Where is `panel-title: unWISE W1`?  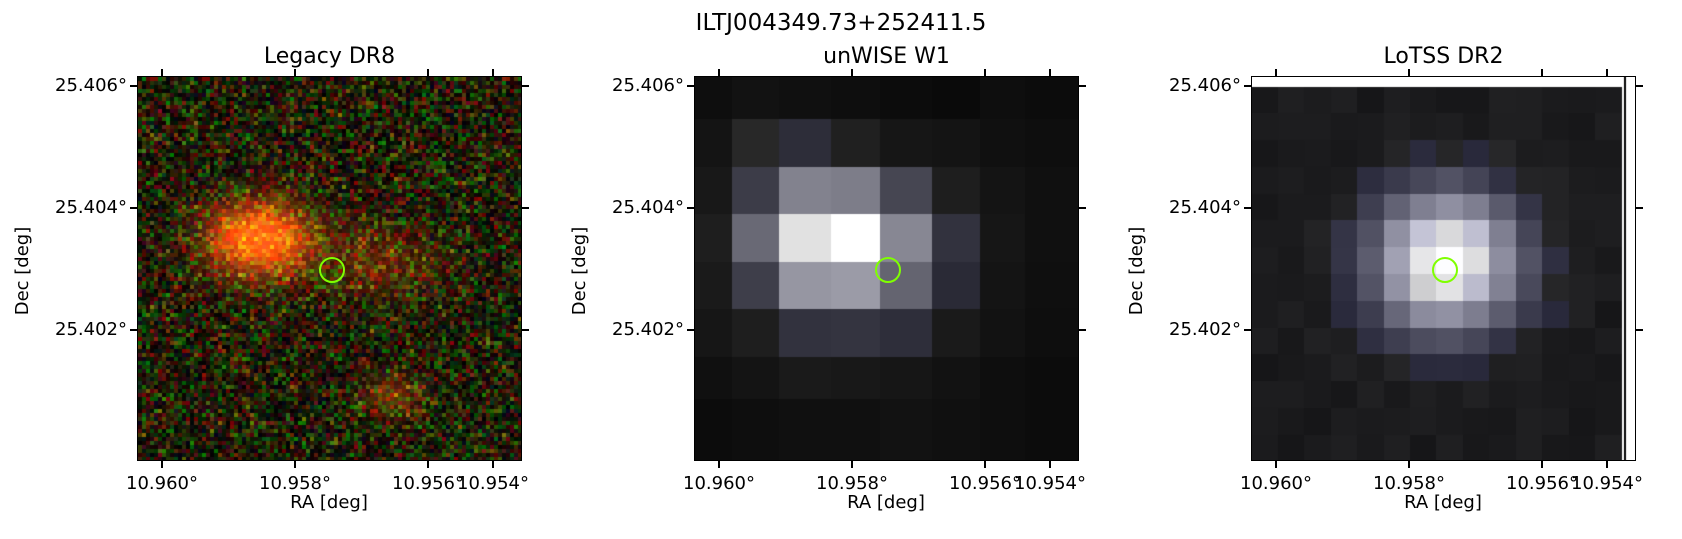
panel-title: unWISE W1 is located at coordinates (886, 56).